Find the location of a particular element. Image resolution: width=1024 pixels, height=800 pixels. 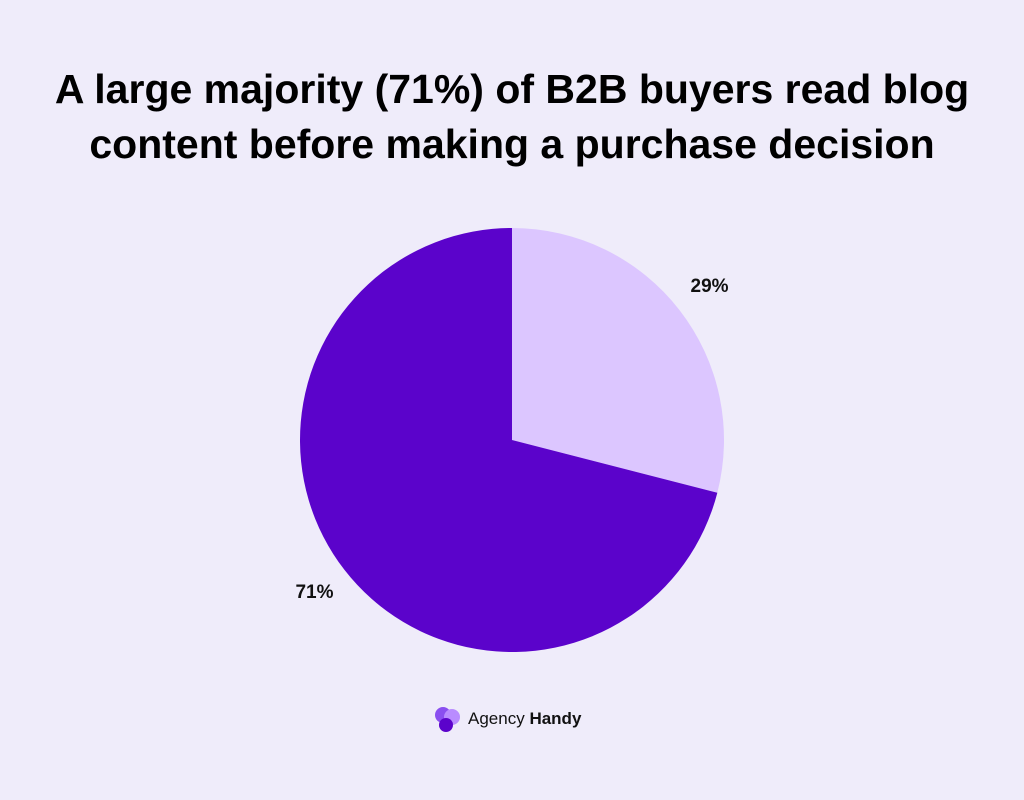

brand: Agency Handy is located at coordinates (506, 719).